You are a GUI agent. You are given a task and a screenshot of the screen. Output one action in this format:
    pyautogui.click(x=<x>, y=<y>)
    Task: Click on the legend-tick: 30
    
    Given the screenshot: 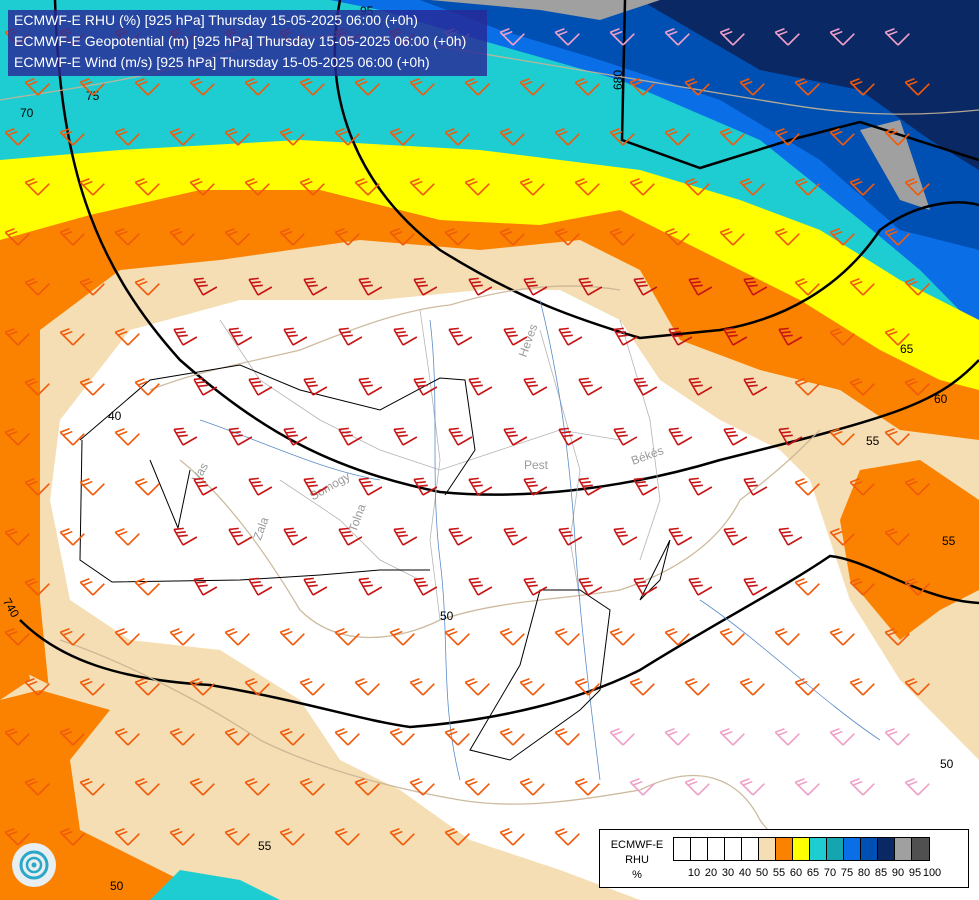 What is the action you would take?
    pyautogui.click(x=728, y=873)
    